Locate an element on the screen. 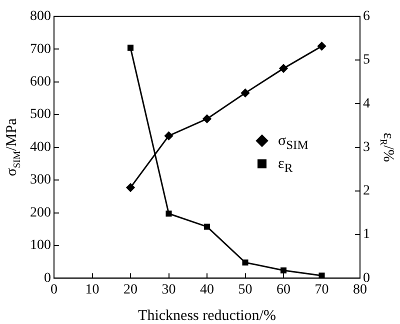  legend-label: ε$_{R}$ is located at coordinates (285, 165).